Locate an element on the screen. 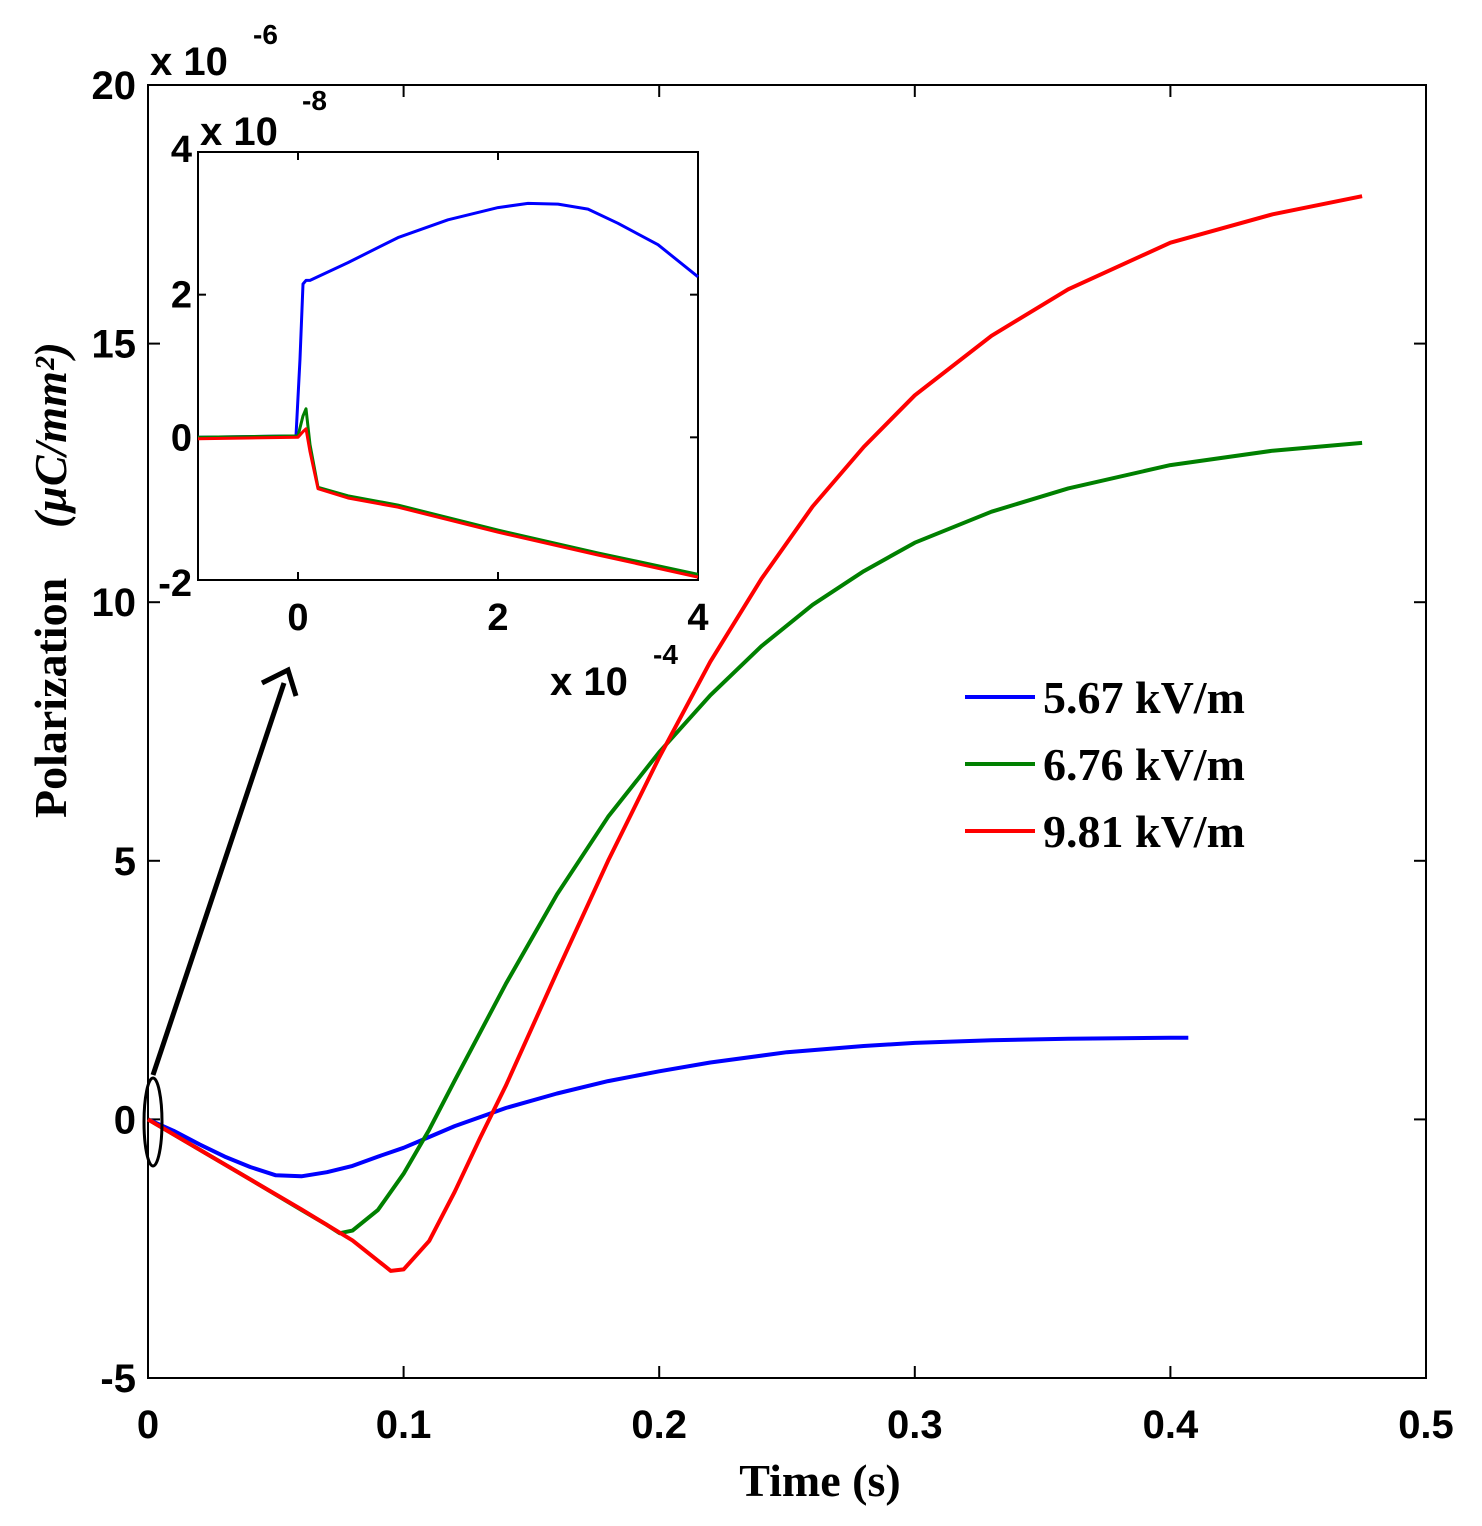  y-tick-label: 10 is located at coordinates (114, 603).